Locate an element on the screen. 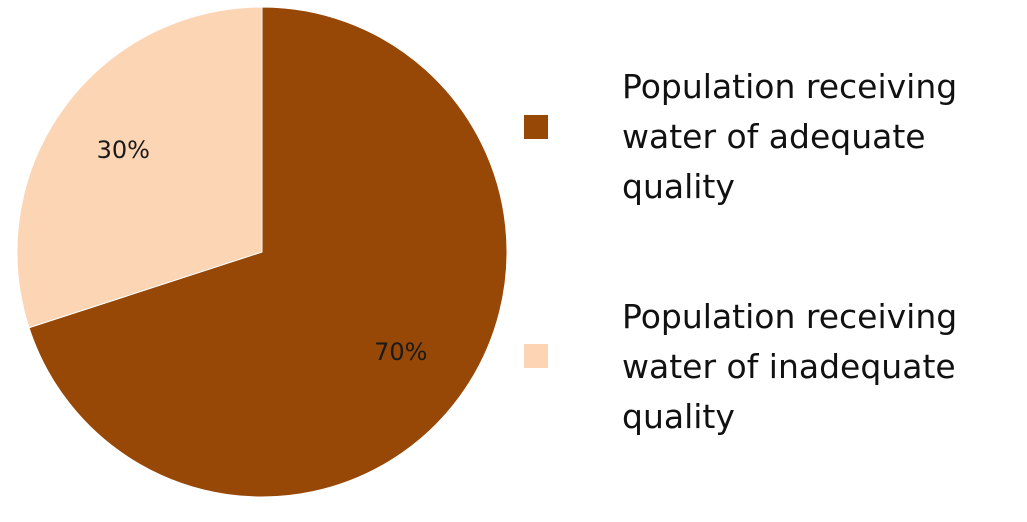 This screenshot has height=522, width=1027. legend-swatch-inadequate is located at coordinates (536, 356).